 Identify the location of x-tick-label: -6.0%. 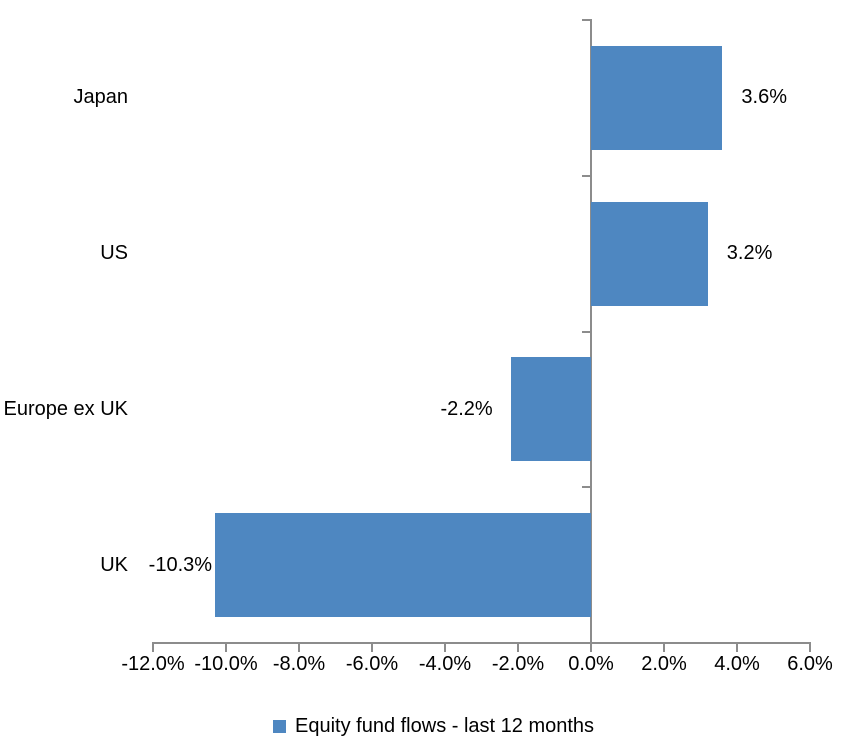
(372, 664).